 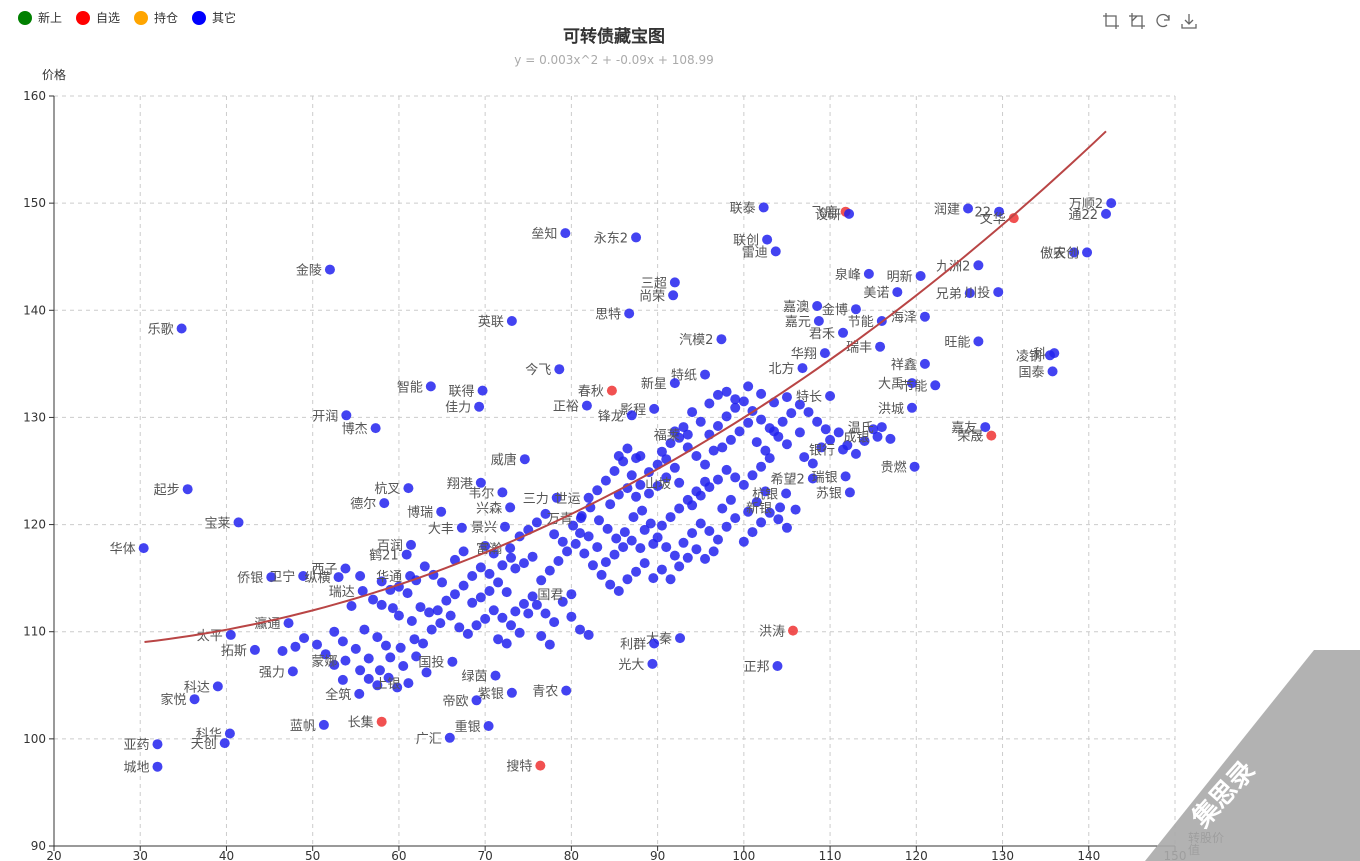 What do you see at coordinates (830, 855) in the screenshot?
I see `x-tick-label: 110` at bounding box center [830, 855].